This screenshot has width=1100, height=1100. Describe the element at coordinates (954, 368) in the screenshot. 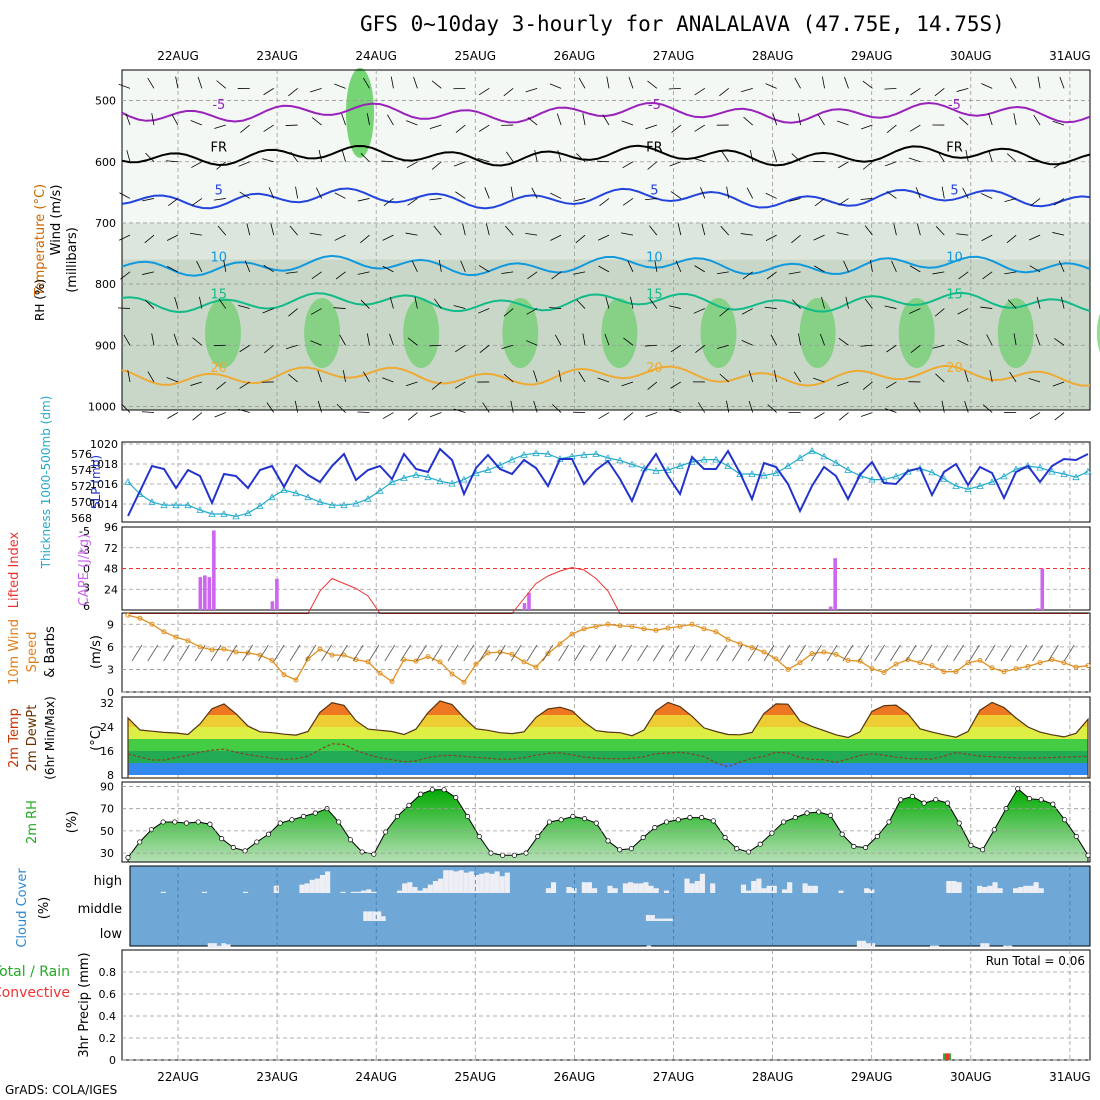

I see `temp-contour-label: 20` at that location.